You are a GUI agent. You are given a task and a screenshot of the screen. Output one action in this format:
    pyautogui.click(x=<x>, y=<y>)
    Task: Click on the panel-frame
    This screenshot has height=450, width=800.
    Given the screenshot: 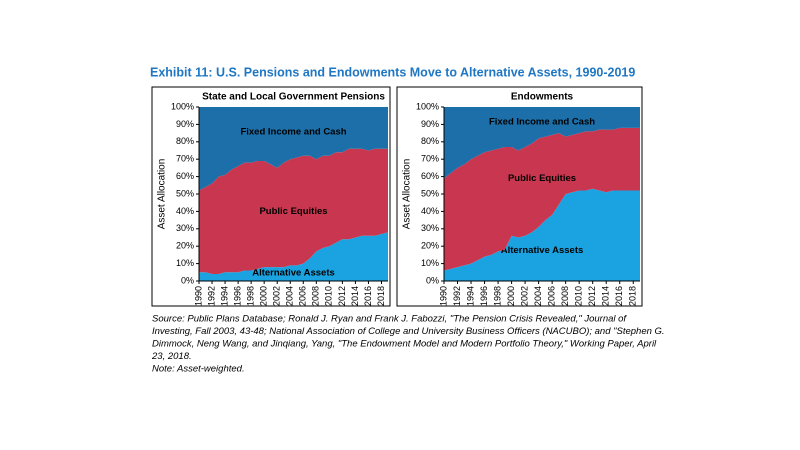 What is the action you would take?
    pyautogui.click(x=271, y=196)
    